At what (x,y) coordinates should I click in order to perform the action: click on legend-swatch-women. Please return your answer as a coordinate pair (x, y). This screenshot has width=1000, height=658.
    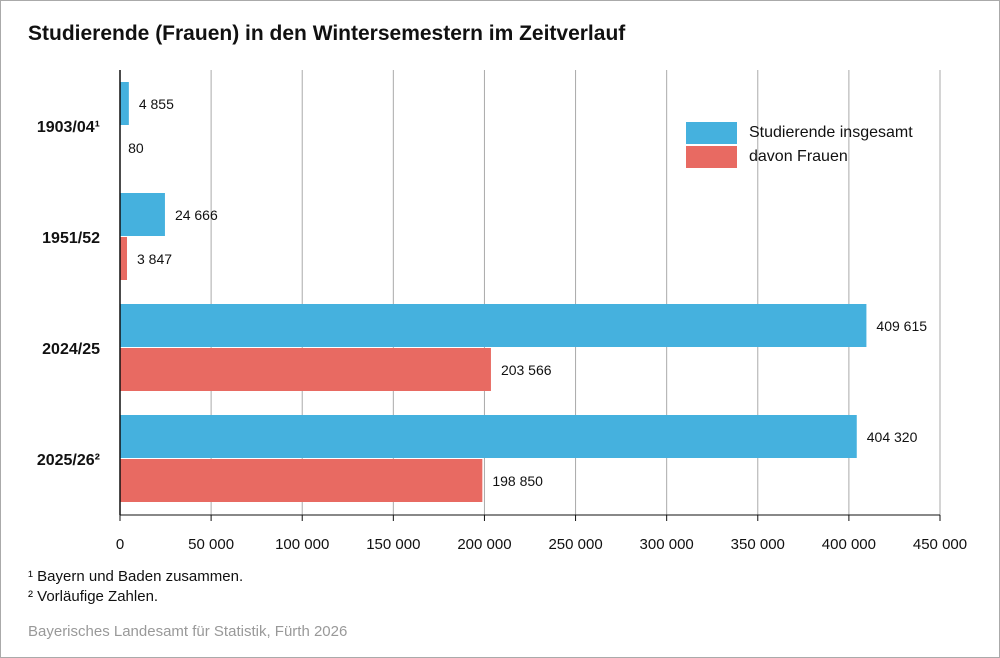
    Looking at the image, I should click on (711, 157).